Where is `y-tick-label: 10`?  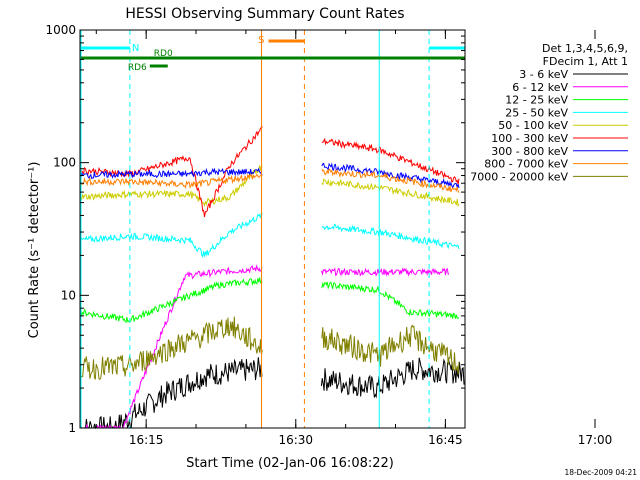 y-tick-label: 10 is located at coordinates (68, 295).